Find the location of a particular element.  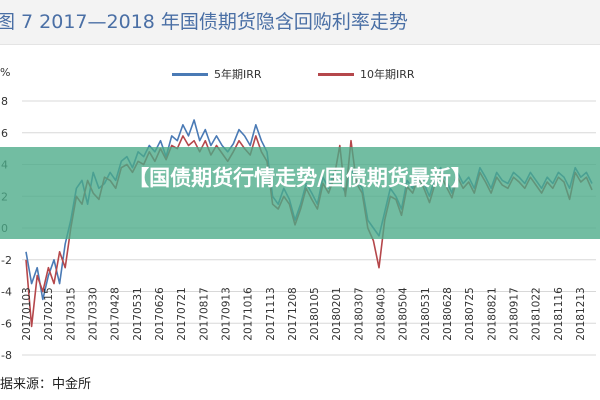

x-tick-label: 20180628 is located at coordinates (448, 313).